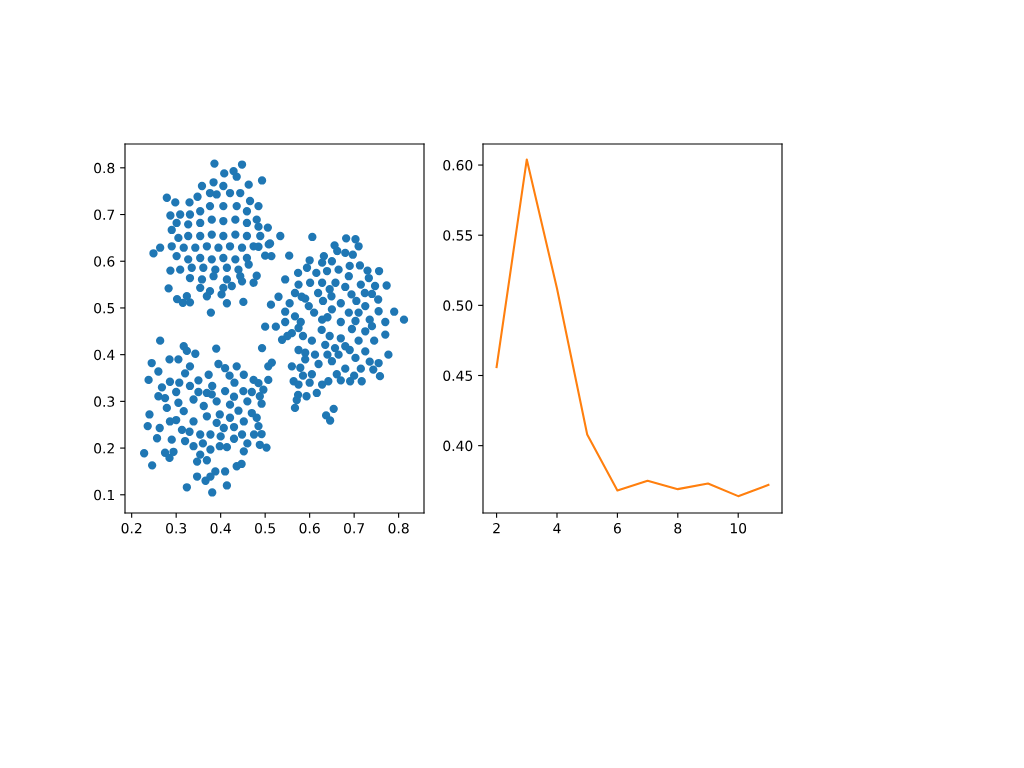 The width and height of the screenshot is (1024, 768). Describe the element at coordinates (220, 528) in the screenshot. I see `x-tick-label: 0.4` at that location.